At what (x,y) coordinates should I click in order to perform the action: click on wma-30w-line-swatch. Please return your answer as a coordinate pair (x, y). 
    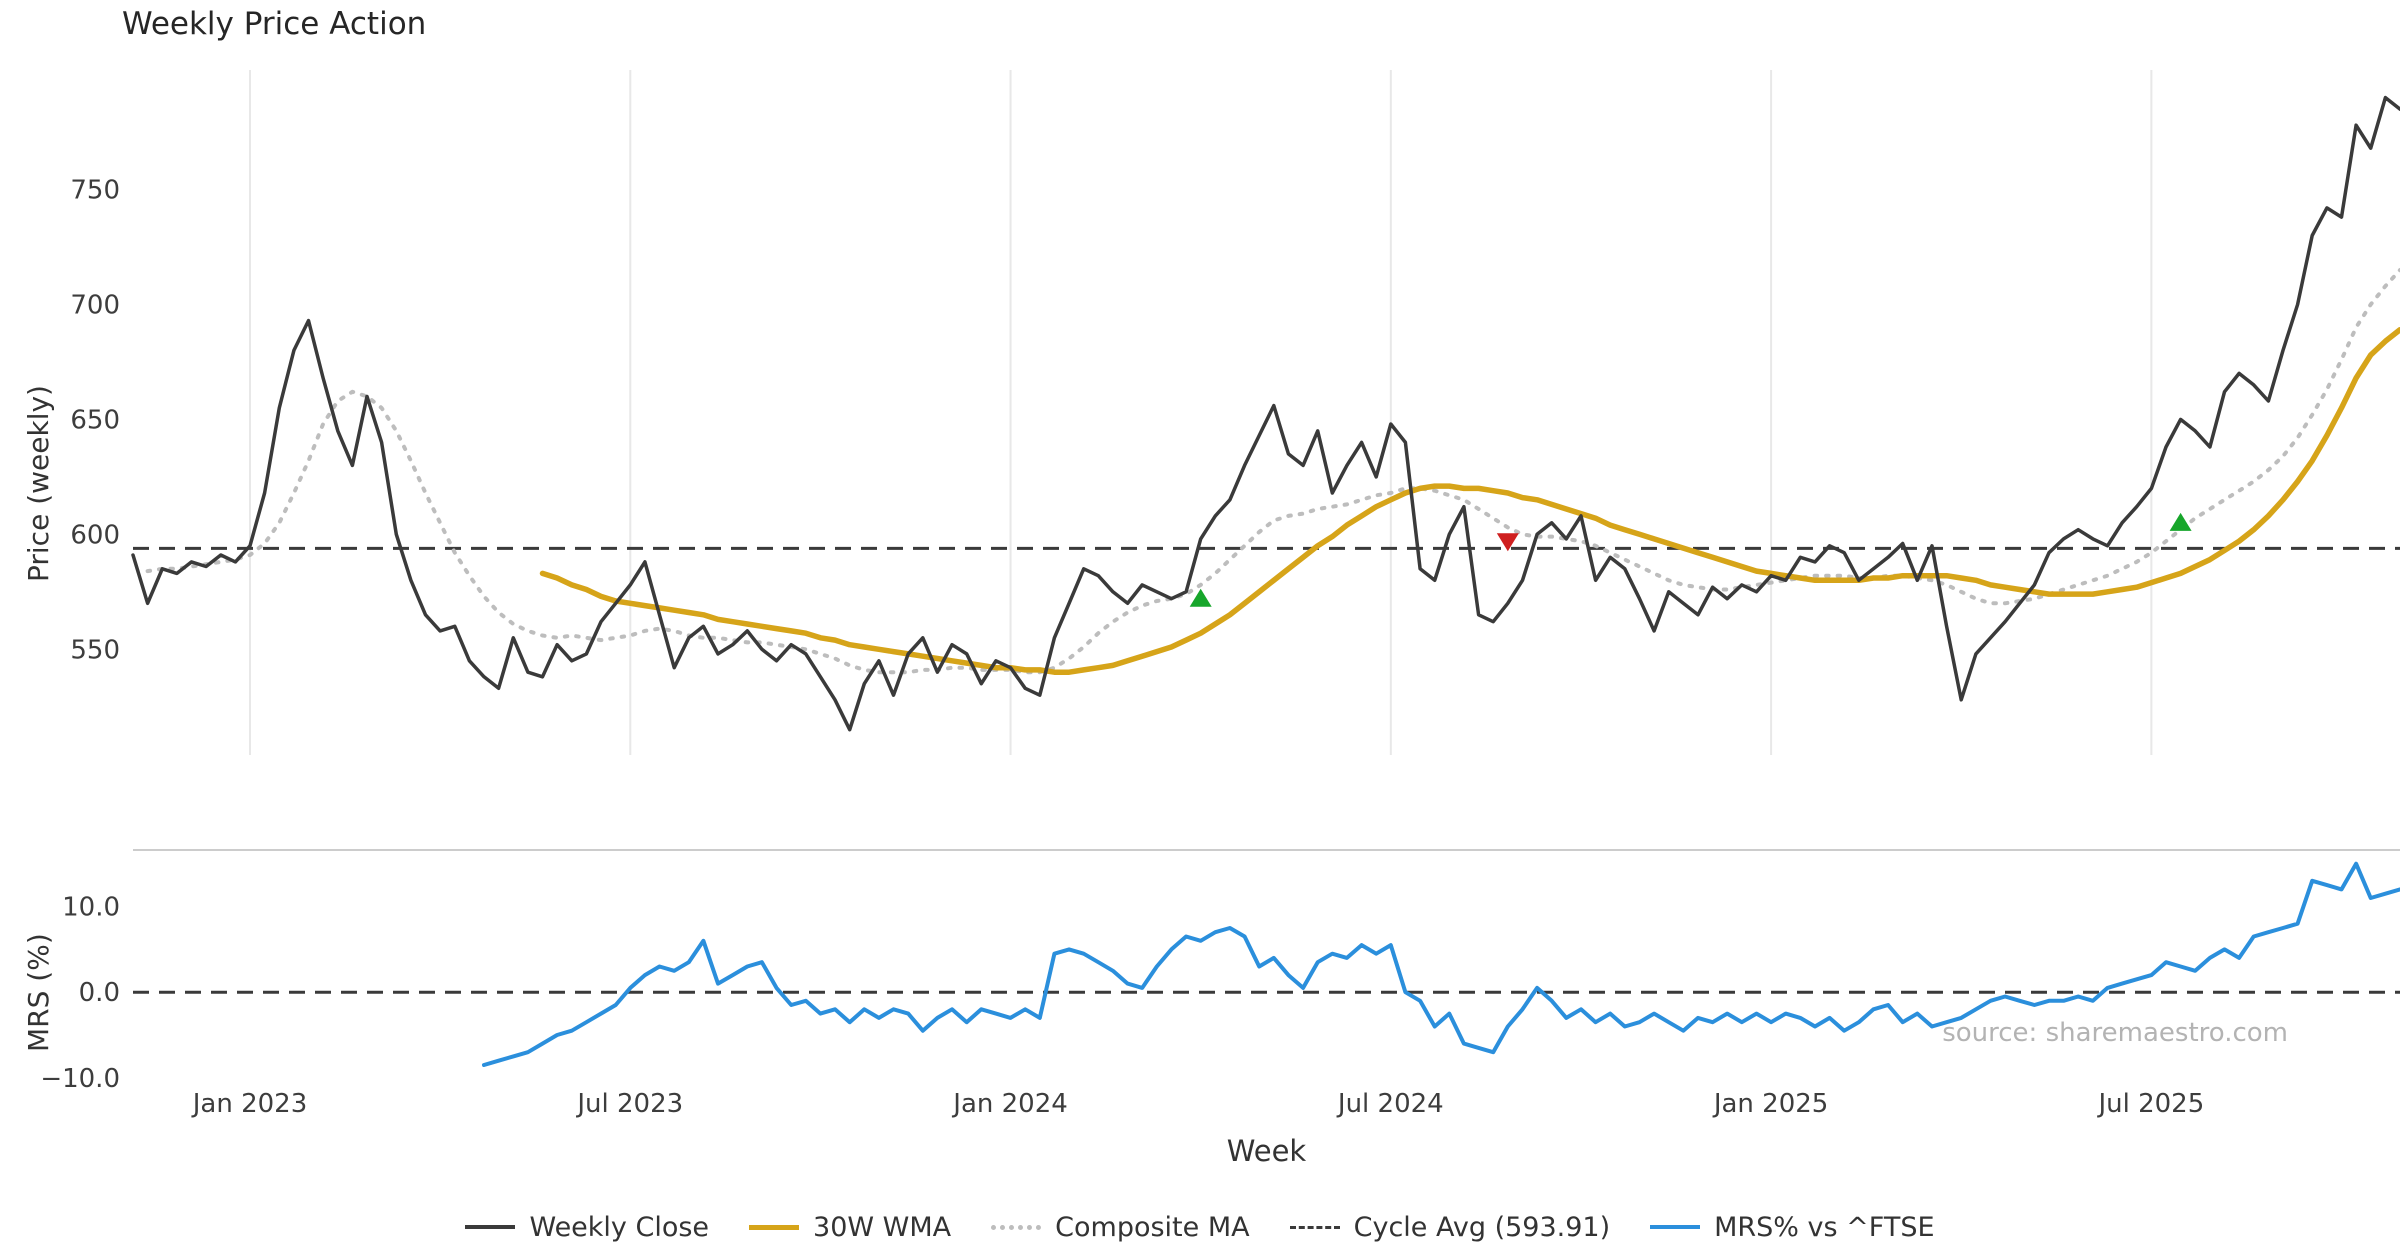
    Looking at the image, I should click on (774, 1227).